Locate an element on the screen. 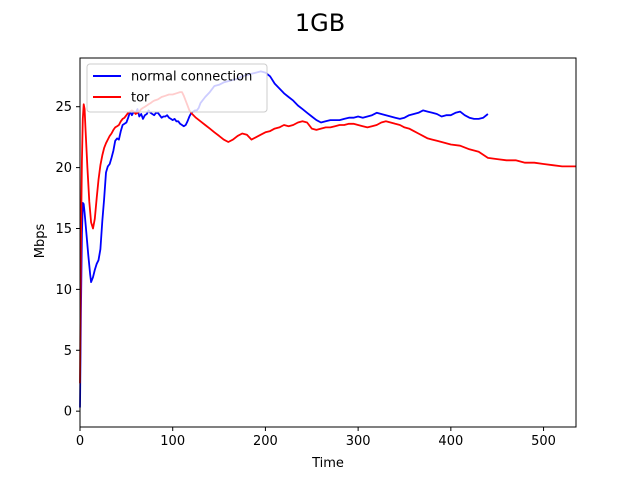  y-tick-label: 25 is located at coordinates (63, 107).